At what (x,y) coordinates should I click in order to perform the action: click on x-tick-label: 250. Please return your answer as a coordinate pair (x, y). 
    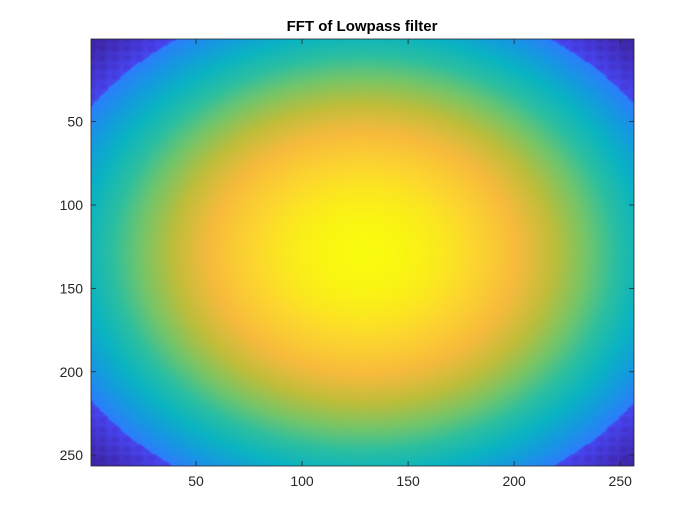
    Looking at the image, I should click on (621, 481).